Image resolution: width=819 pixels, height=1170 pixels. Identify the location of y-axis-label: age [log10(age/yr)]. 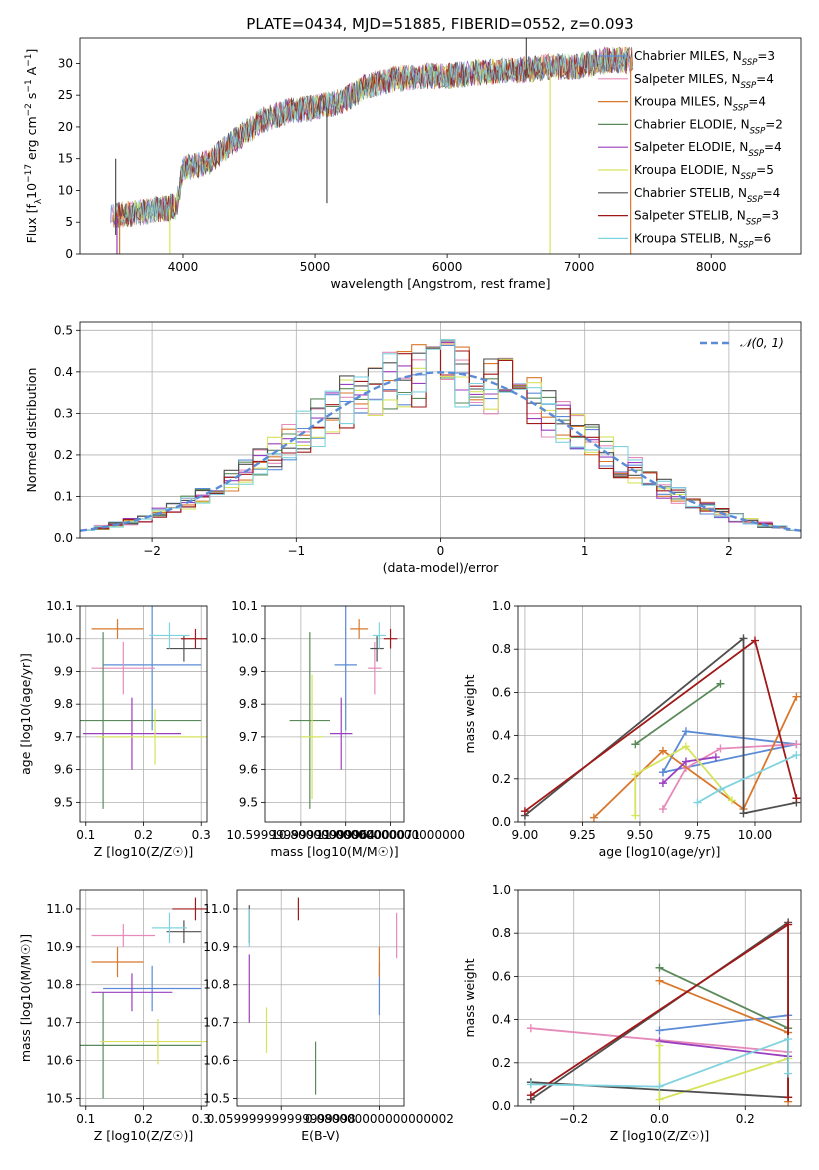
(25, 714).